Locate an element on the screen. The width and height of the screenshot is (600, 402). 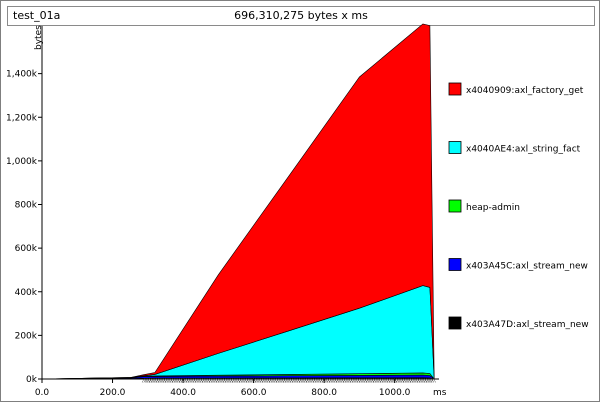
legend-label: x403A47D:axl_stream_new is located at coordinates (527, 325).